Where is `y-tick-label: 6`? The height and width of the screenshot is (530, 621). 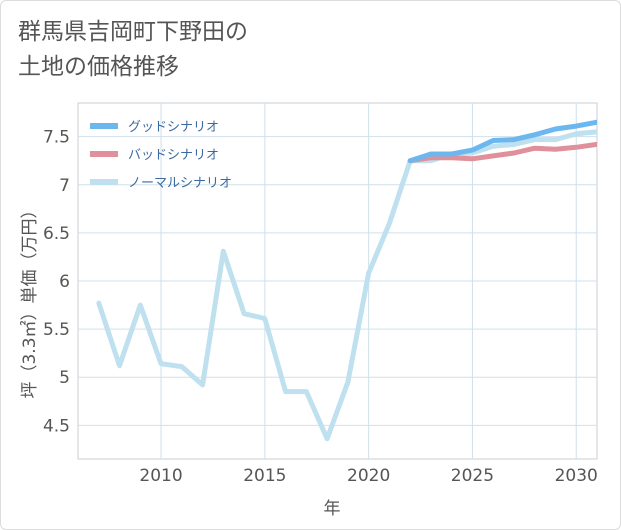
y-tick-label: 6 is located at coordinates (64, 282).